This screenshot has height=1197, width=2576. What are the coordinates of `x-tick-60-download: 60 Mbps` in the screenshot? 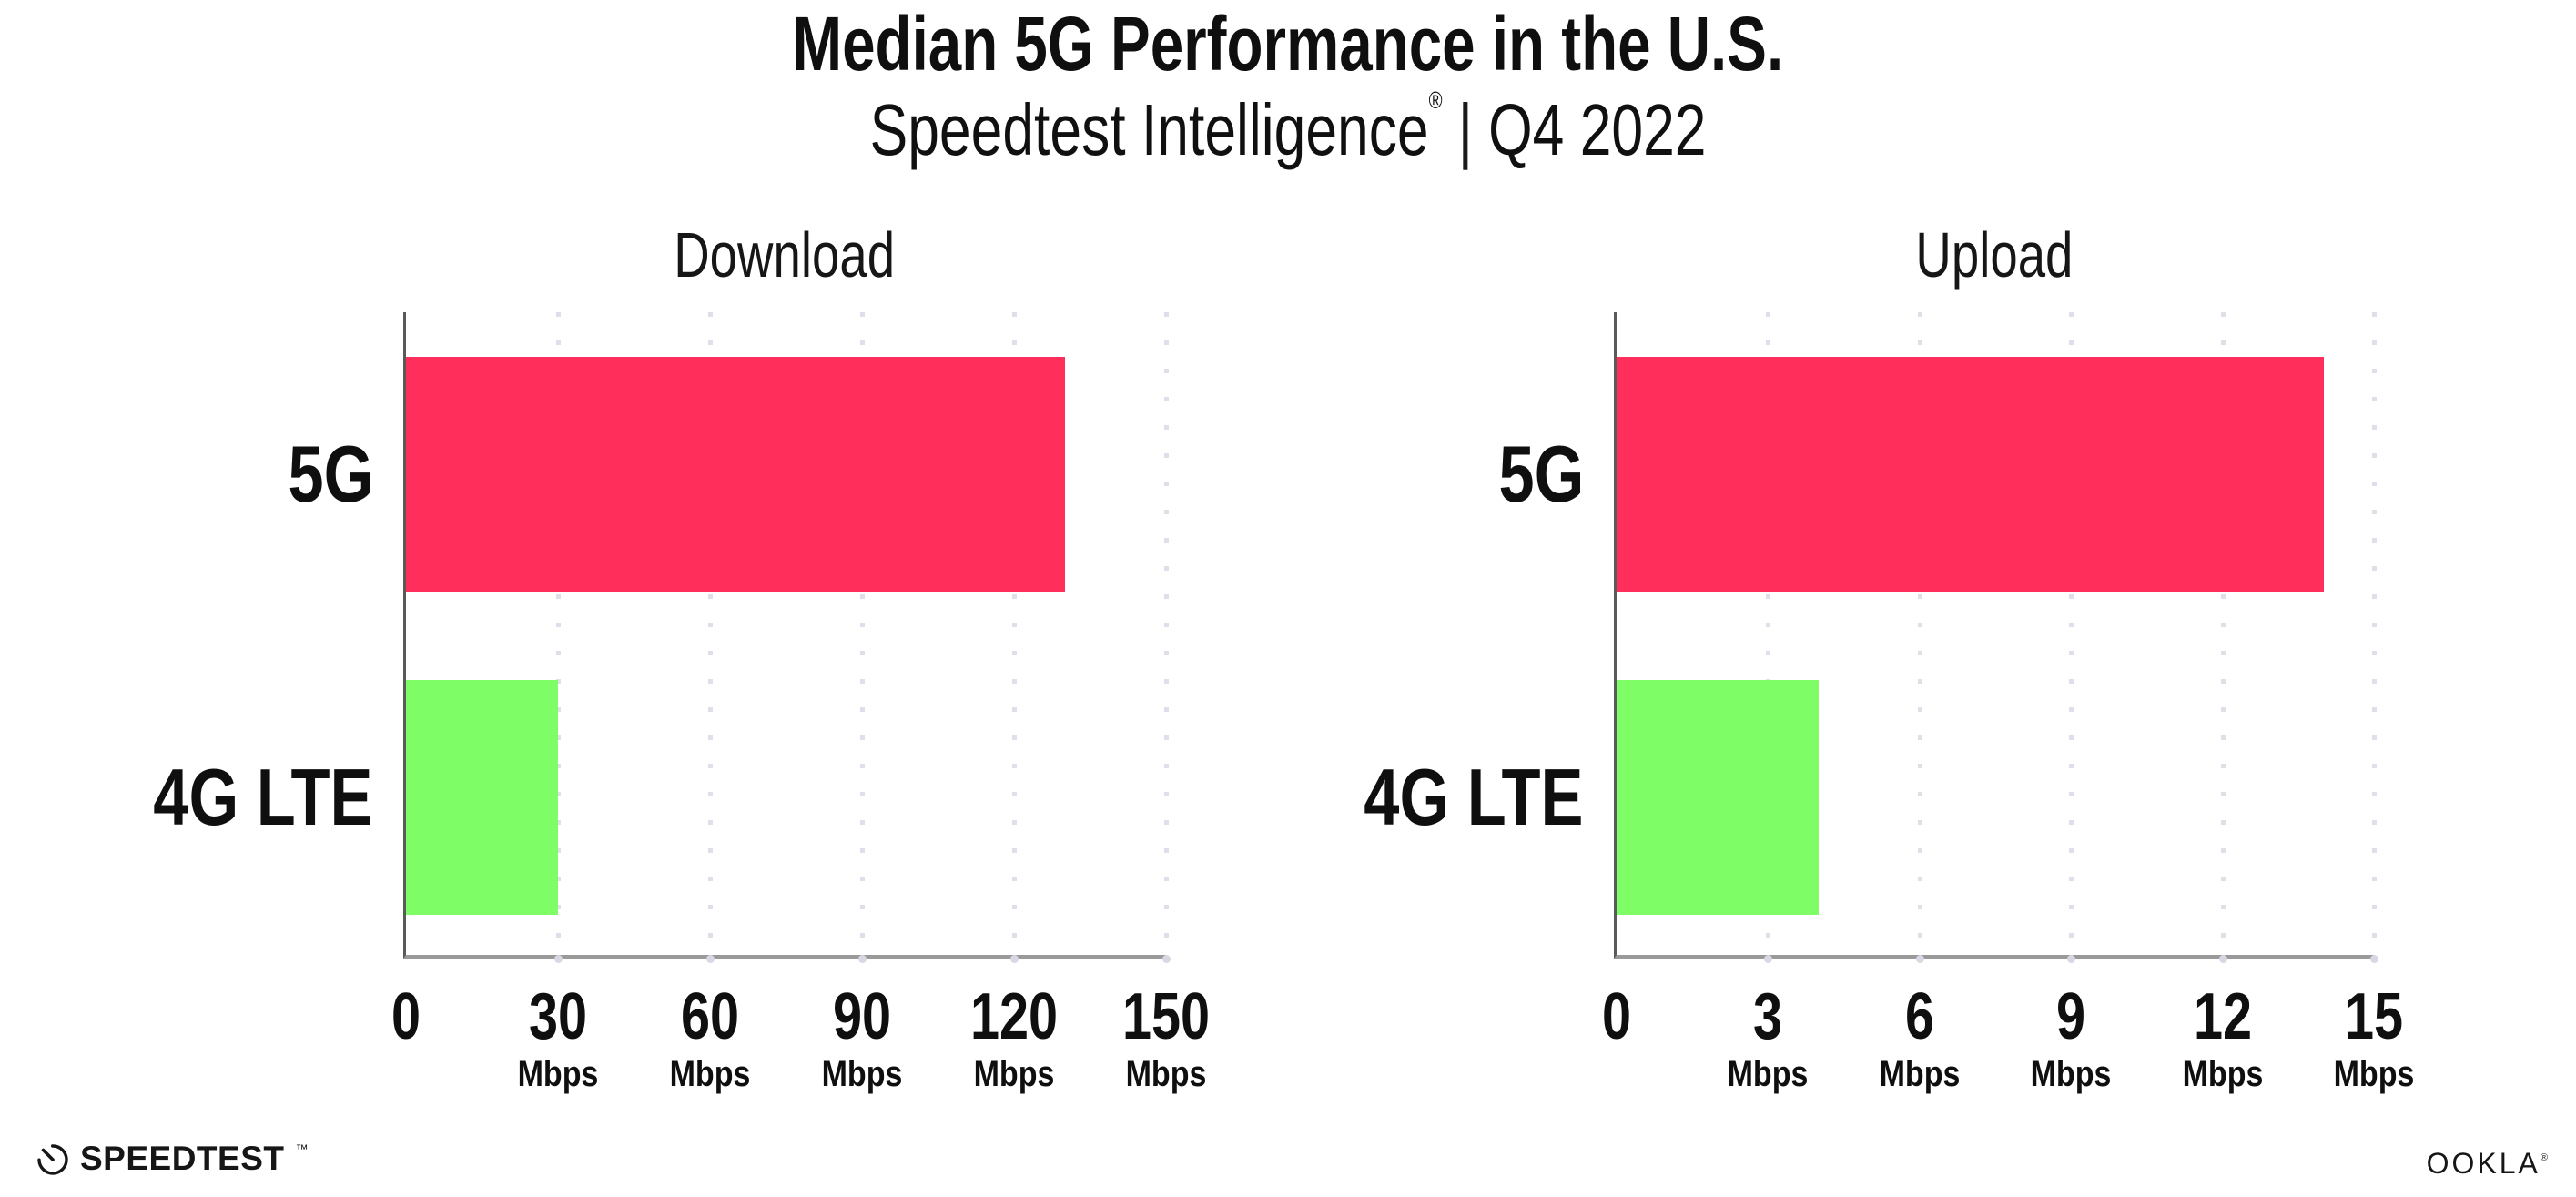 It's located at (710, 1038).